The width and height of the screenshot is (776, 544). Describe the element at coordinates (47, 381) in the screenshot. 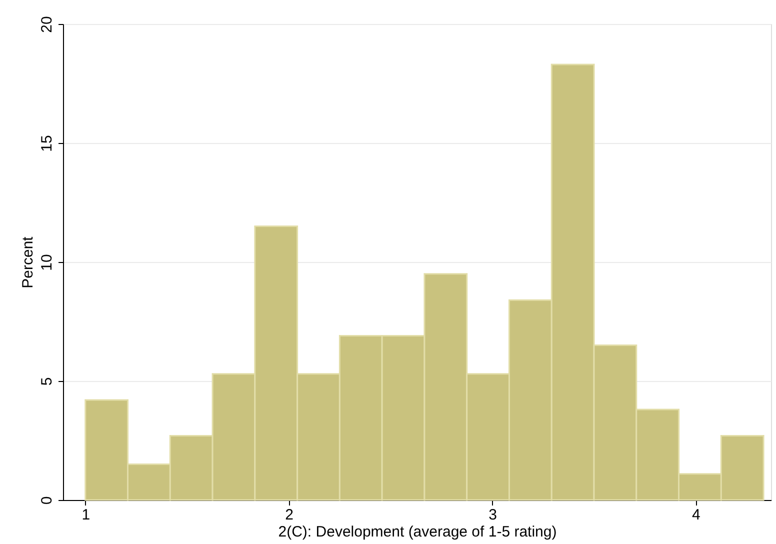

I see `y-tick-label: 5` at that location.